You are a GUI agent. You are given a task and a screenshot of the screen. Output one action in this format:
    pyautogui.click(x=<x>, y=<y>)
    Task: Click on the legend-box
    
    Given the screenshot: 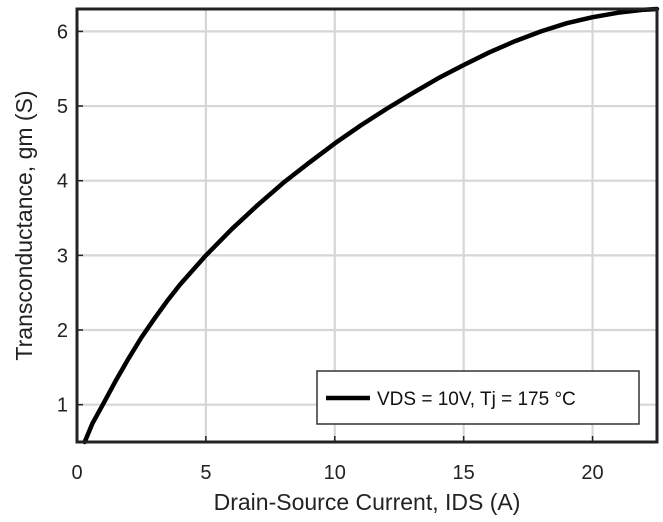 What is the action you would take?
    pyautogui.click(x=478, y=397)
    